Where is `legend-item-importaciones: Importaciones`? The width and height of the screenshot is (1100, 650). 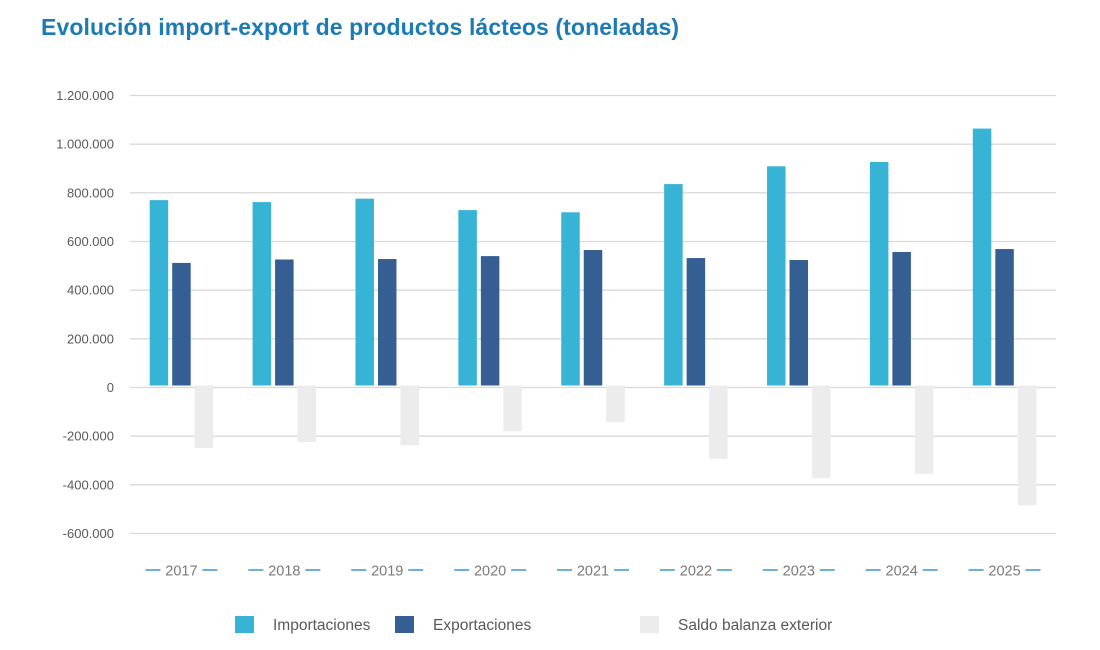 legend-item-importaciones: Importaciones is located at coordinates (303, 625).